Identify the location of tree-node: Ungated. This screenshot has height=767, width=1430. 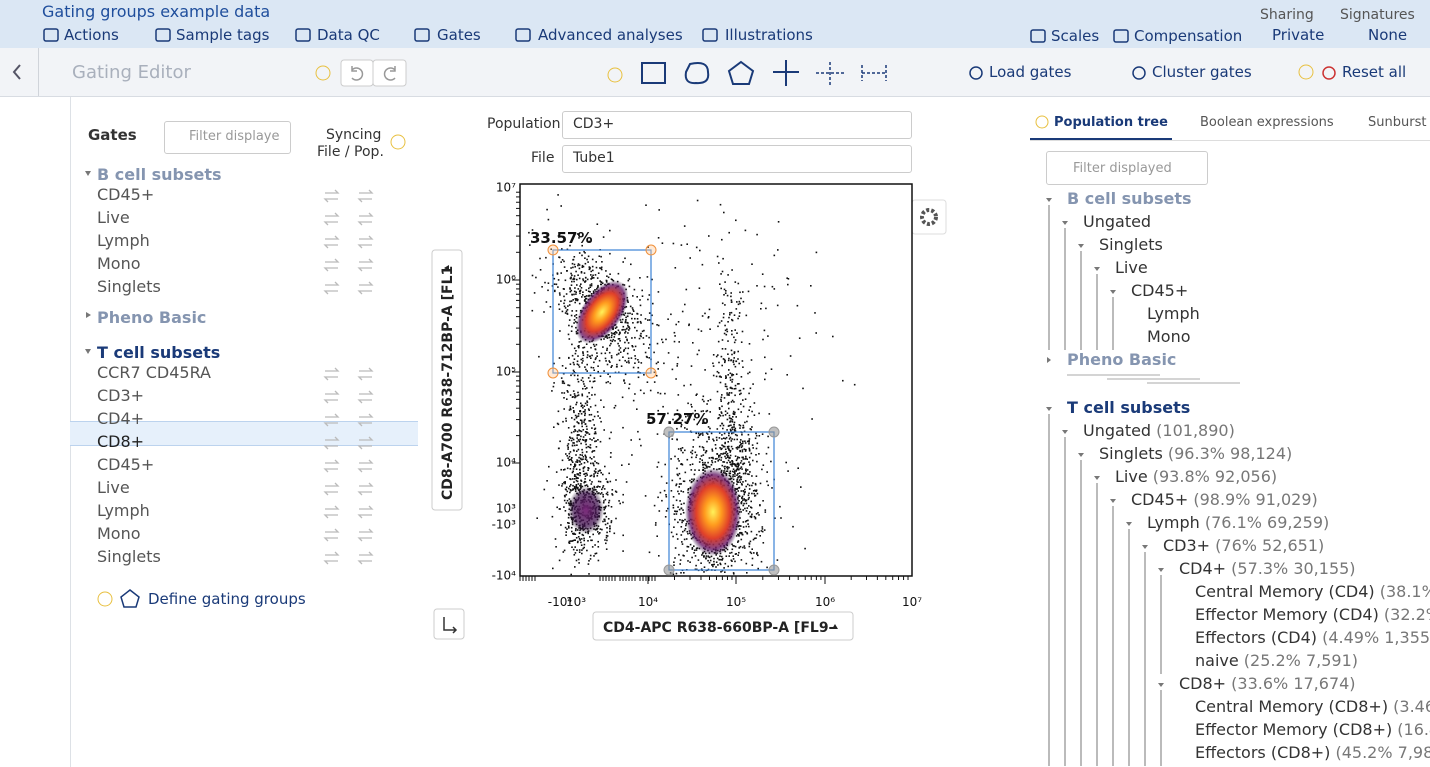
(1117, 221).